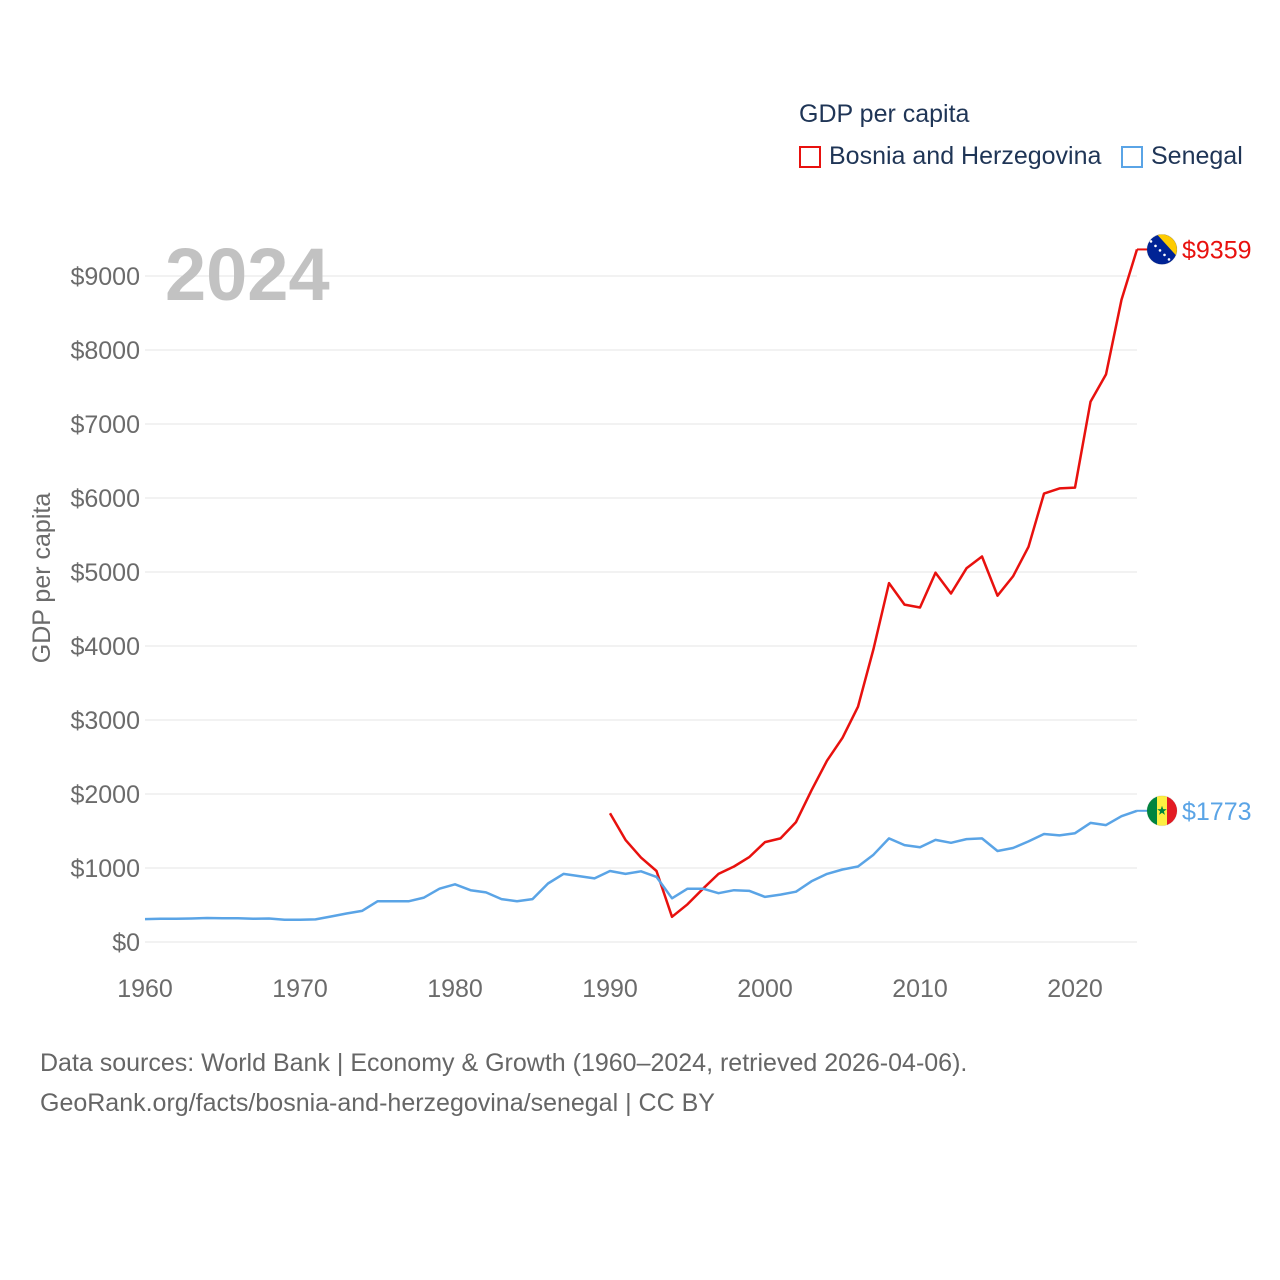 This screenshot has height=1280, width=1280. I want to click on senegal-flag-icon, so click(1162, 811).